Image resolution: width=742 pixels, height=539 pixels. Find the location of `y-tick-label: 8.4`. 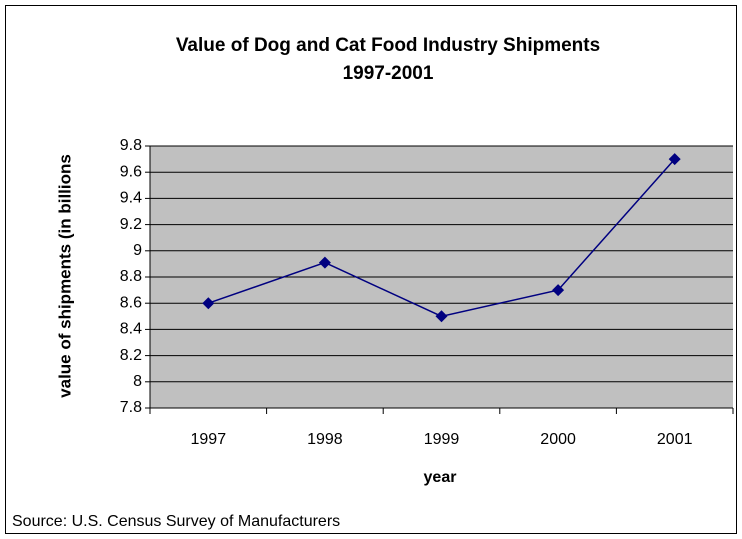

y-tick-label: 8.4 is located at coordinates (131, 329).